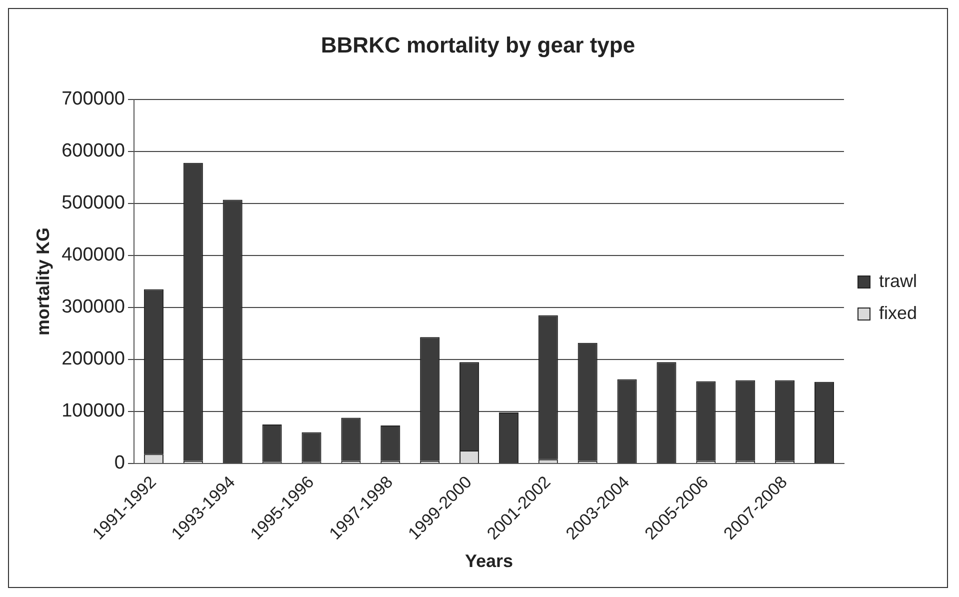  What do you see at coordinates (897, 280) in the screenshot?
I see `legend-label: trawl` at bounding box center [897, 280].